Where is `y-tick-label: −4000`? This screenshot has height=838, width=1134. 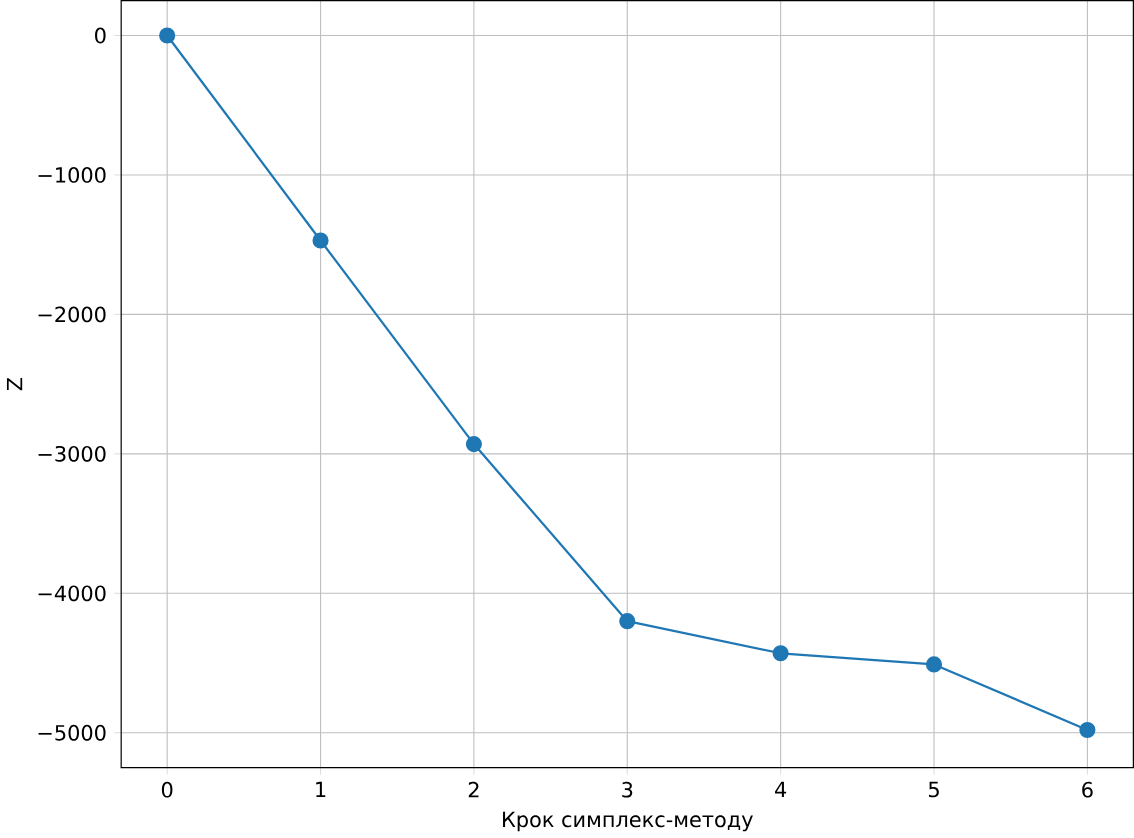 y-tick-label: −4000 is located at coordinates (72, 593).